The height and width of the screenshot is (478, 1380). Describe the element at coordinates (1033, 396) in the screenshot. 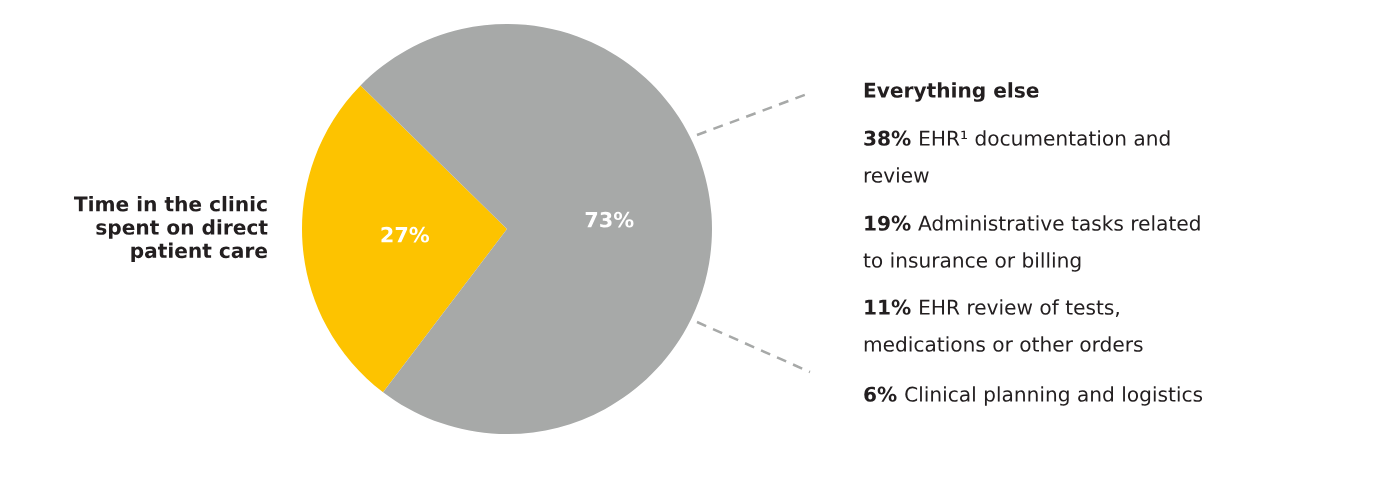

I see `text: 6% Clinical planning and logistics` at that location.